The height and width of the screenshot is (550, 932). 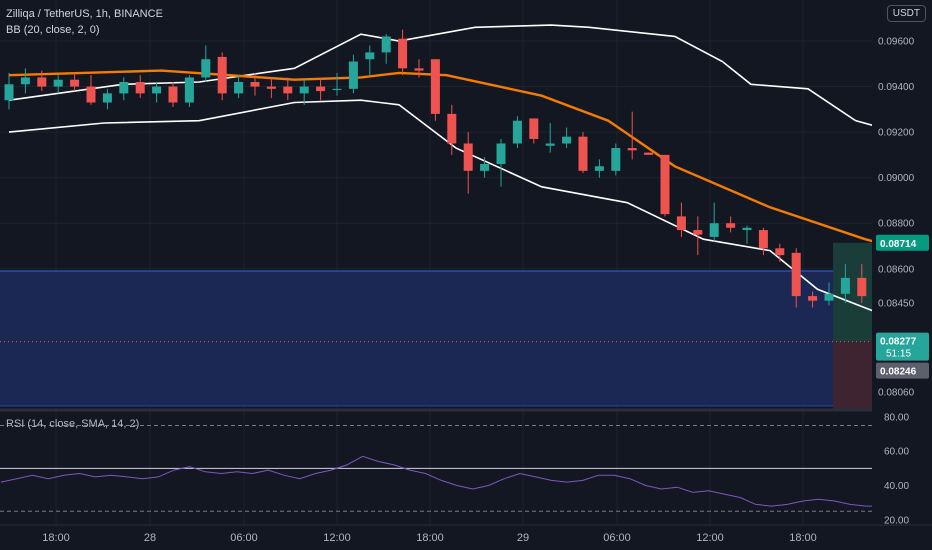 What do you see at coordinates (896, 269) in the screenshot?
I see `price-tick-label: 0.08600` at bounding box center [896, 269].